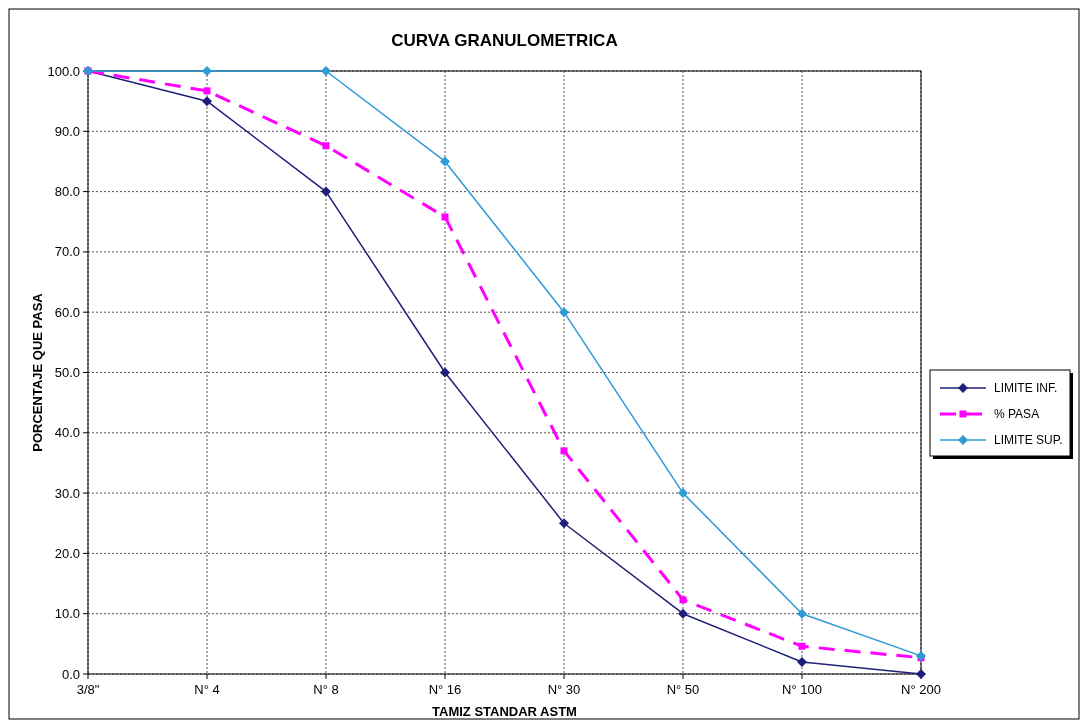  Describe the element at coordinates (63, 71) in the screenshot. I see `y-tick-label: 100.0` at that location.